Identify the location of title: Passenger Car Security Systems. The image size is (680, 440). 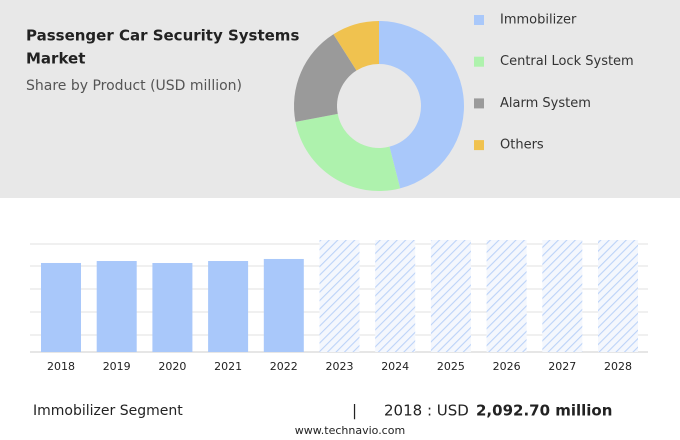
(162, 36).